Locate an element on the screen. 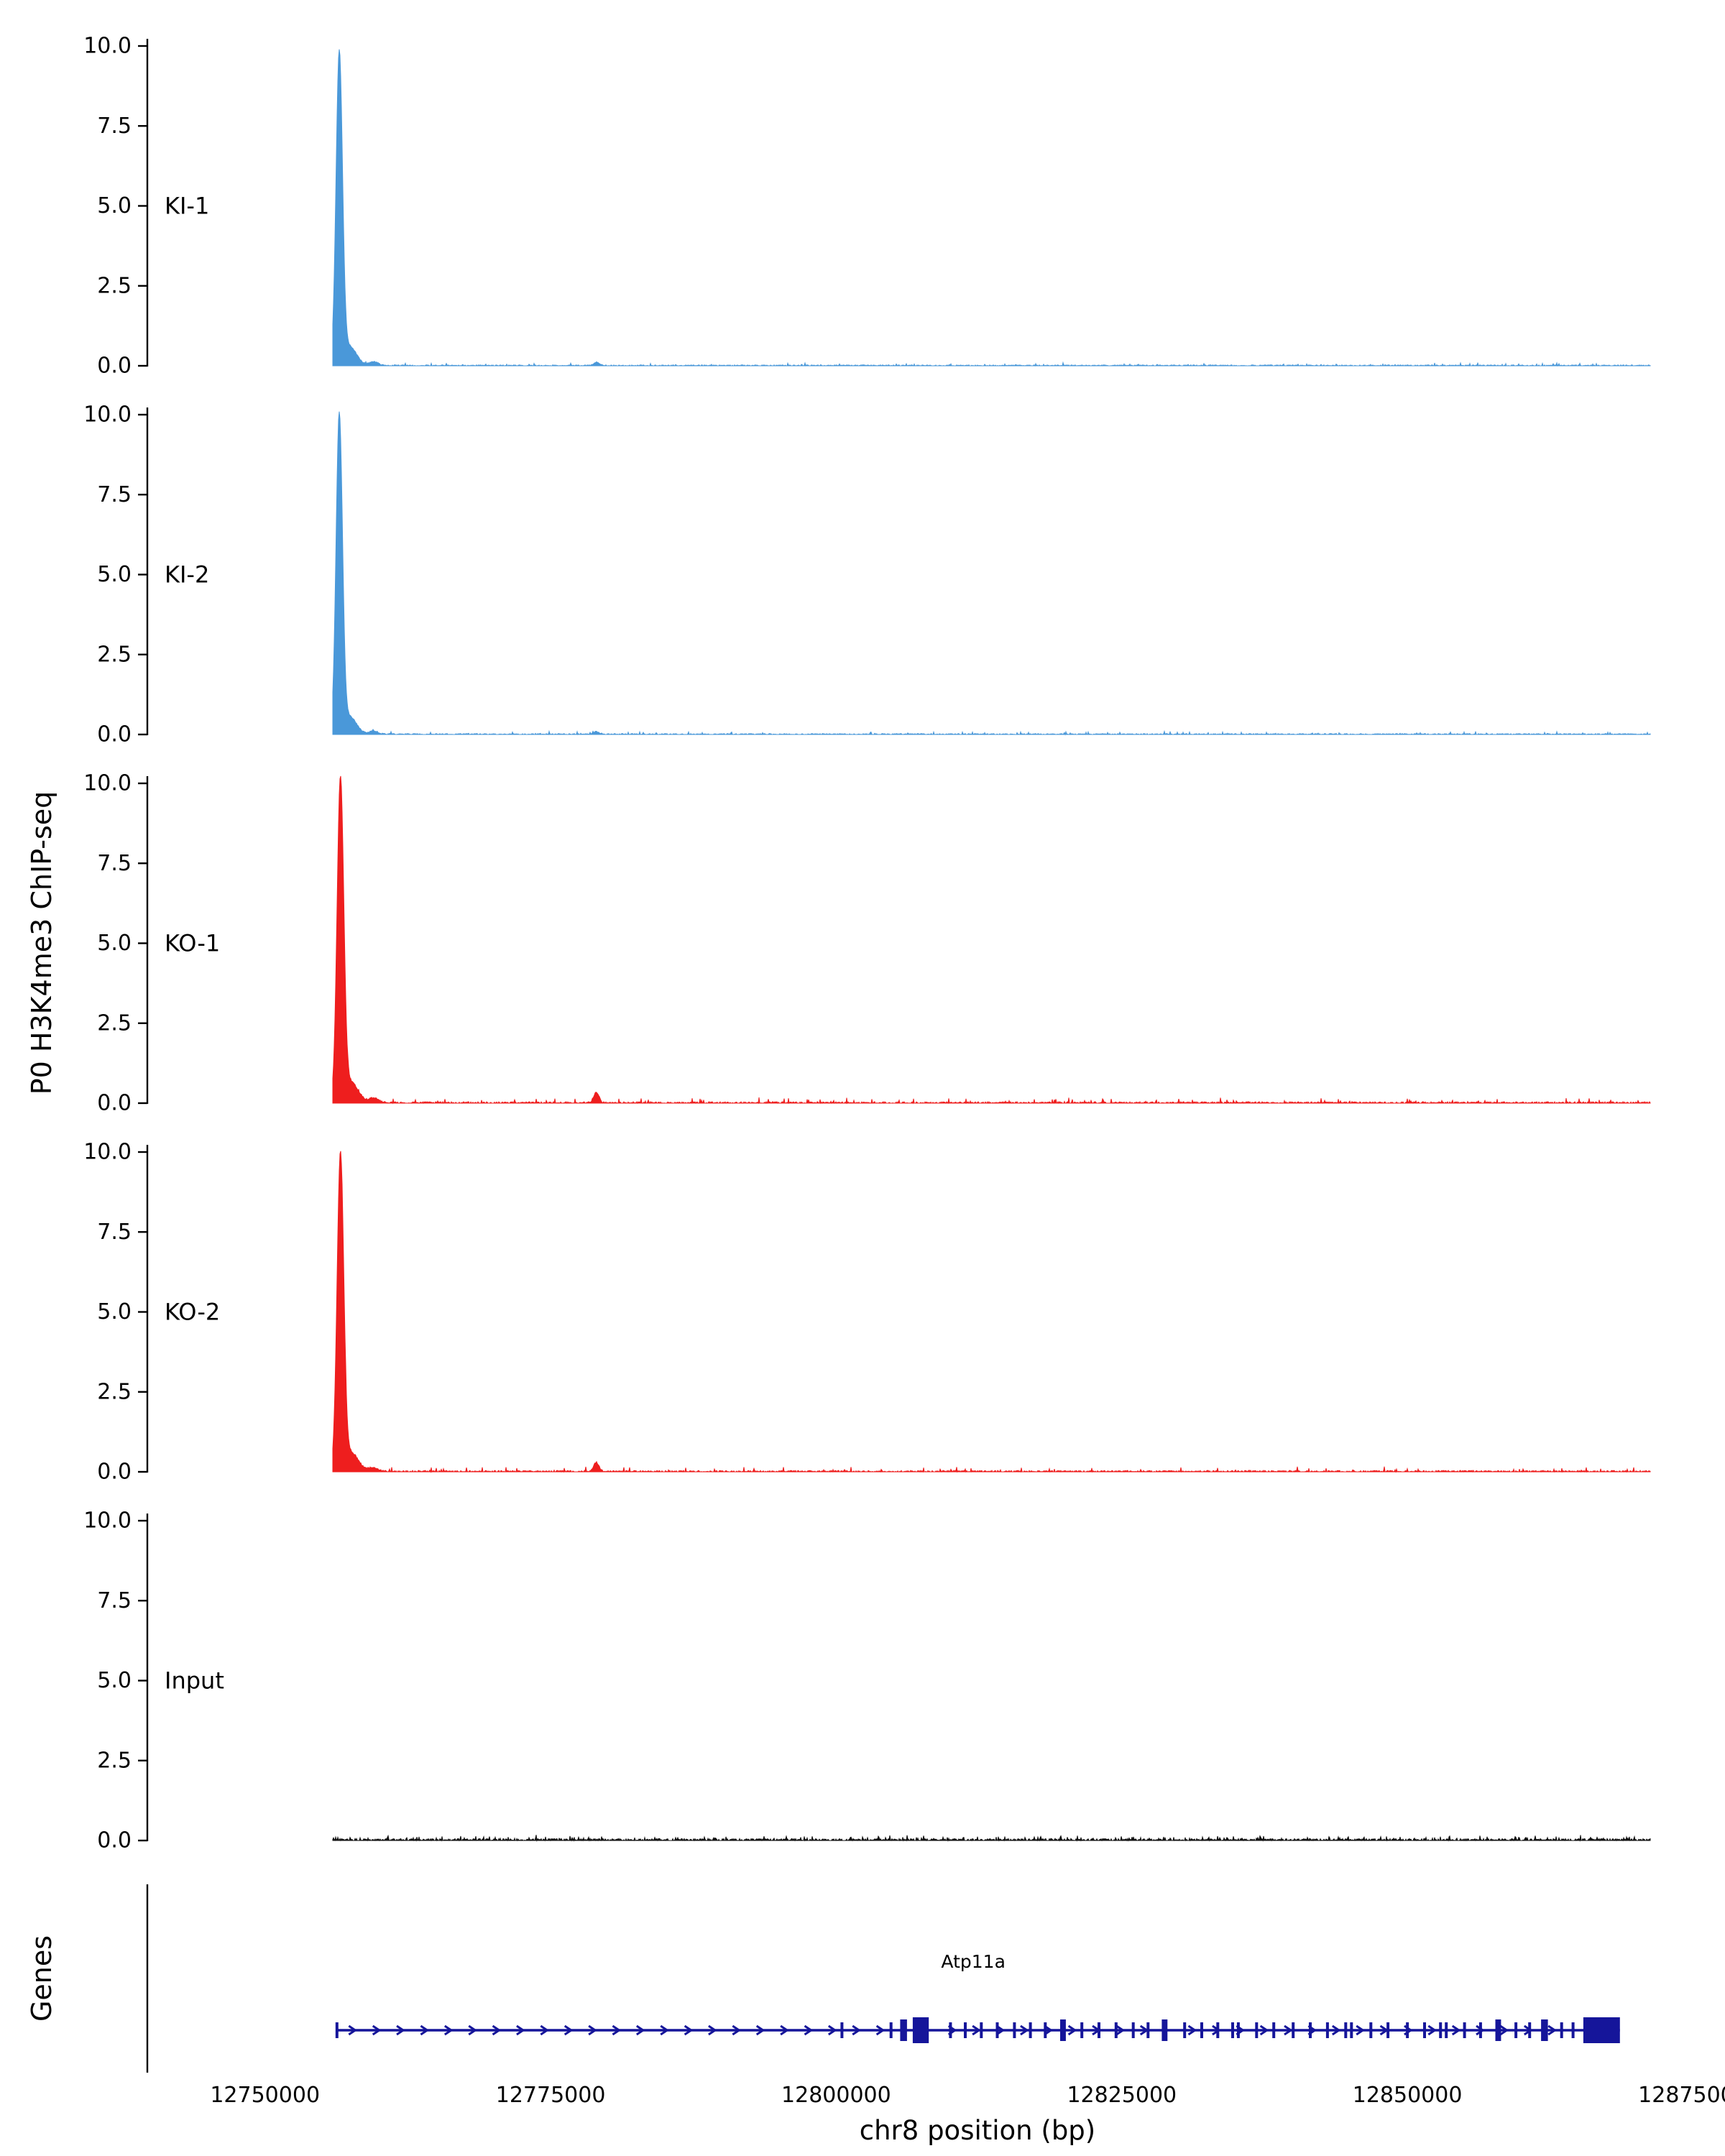  track-label-KO-1: KO-1 is located at coordinates (192, 944).